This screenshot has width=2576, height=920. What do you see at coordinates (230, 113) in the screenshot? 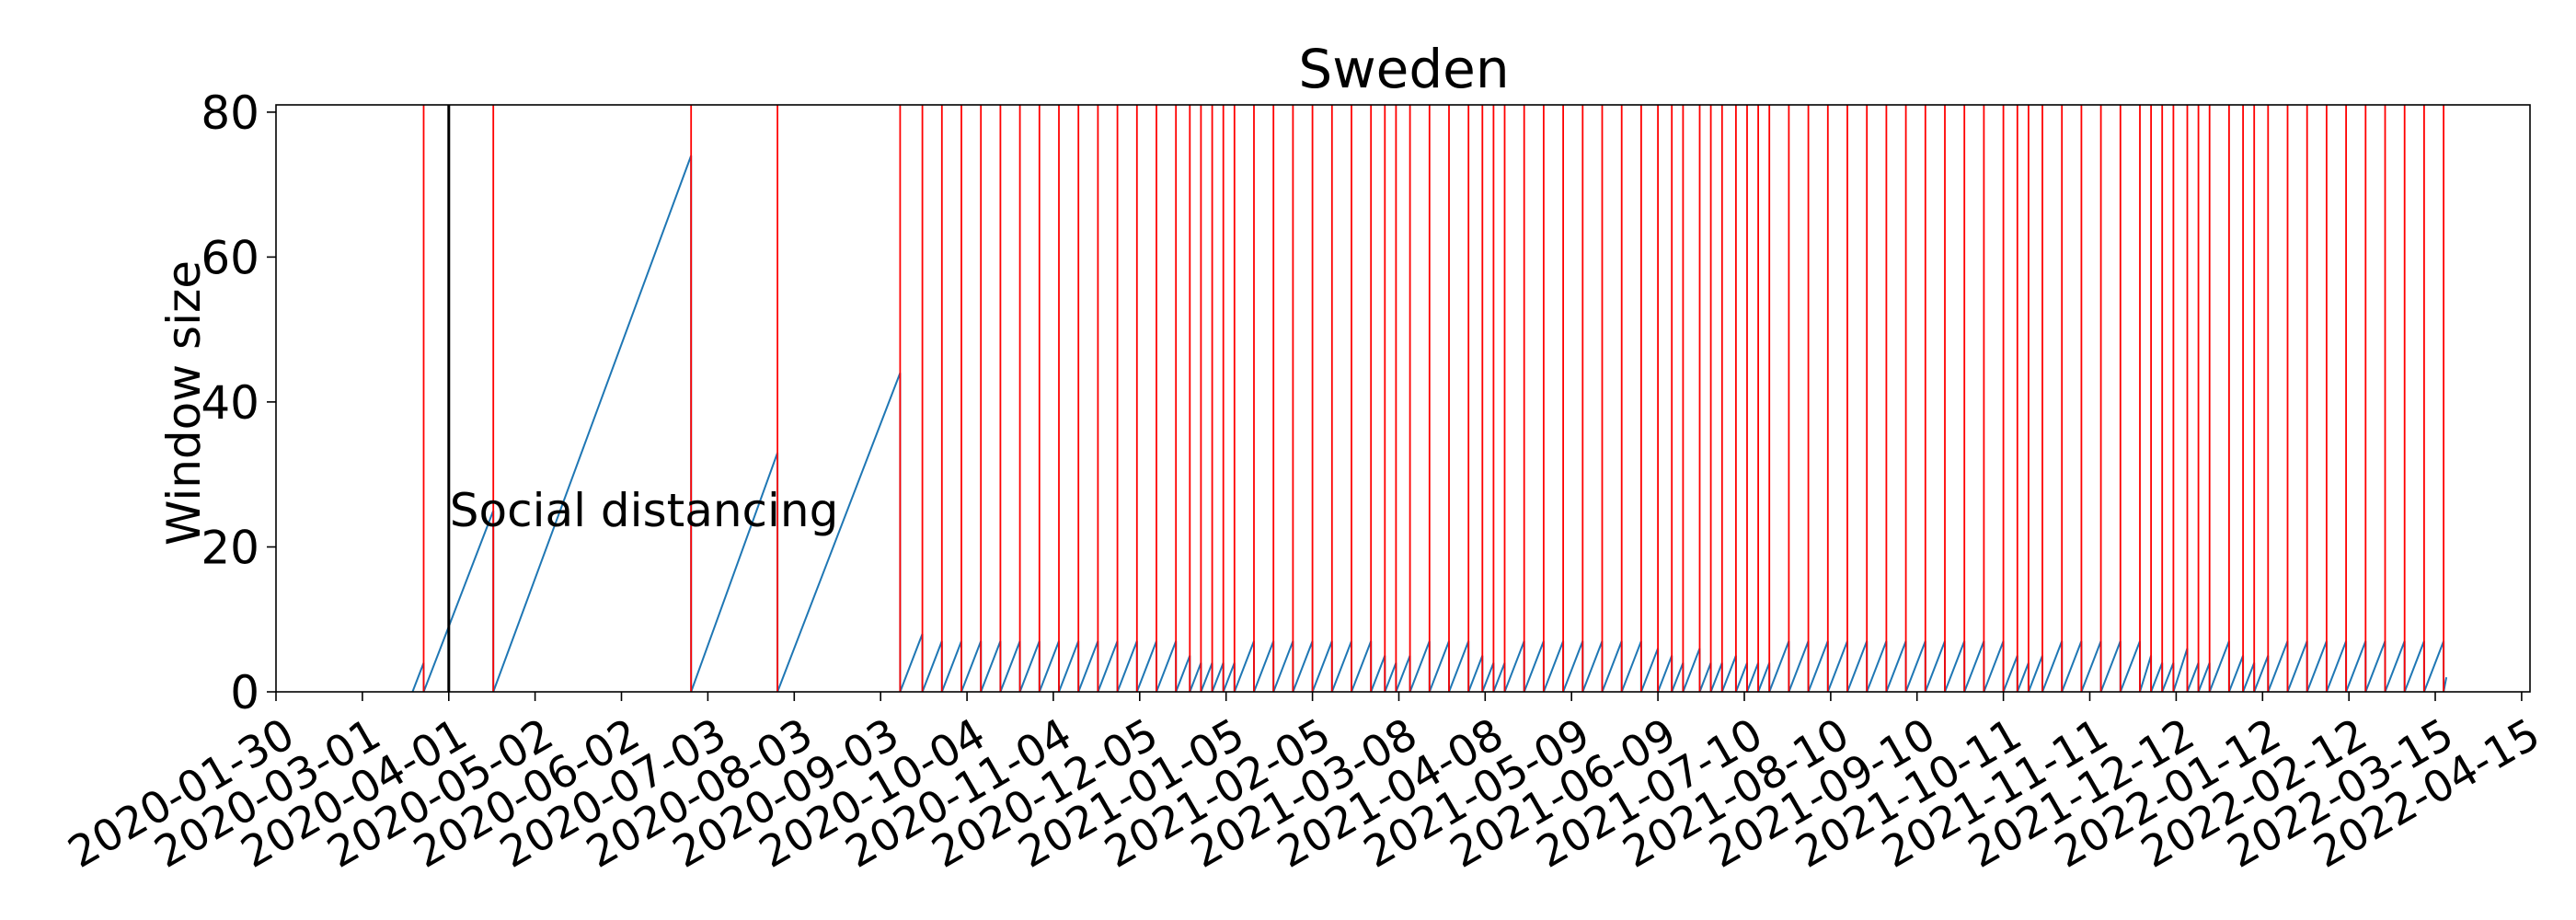
I see `y-tick-label: 80` at bounding box center [230, 113].